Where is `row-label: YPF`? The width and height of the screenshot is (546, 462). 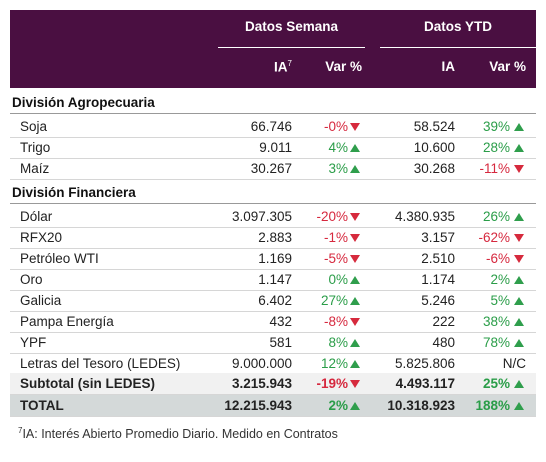
row-label: YPF is located at coordinates (33, 342).